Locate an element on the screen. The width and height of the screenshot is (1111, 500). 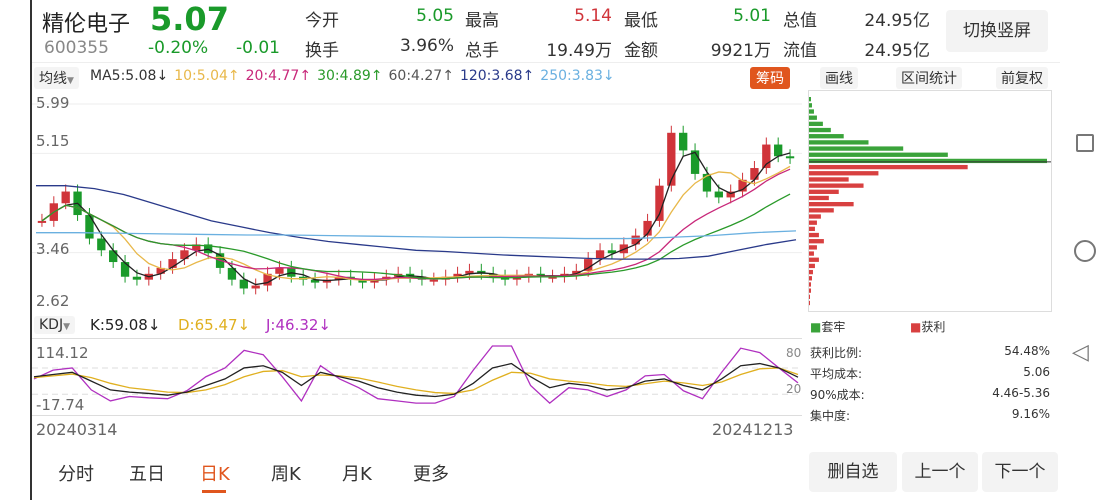
chip-stat-label: 获利比例: is located at coordinates (836, 353).